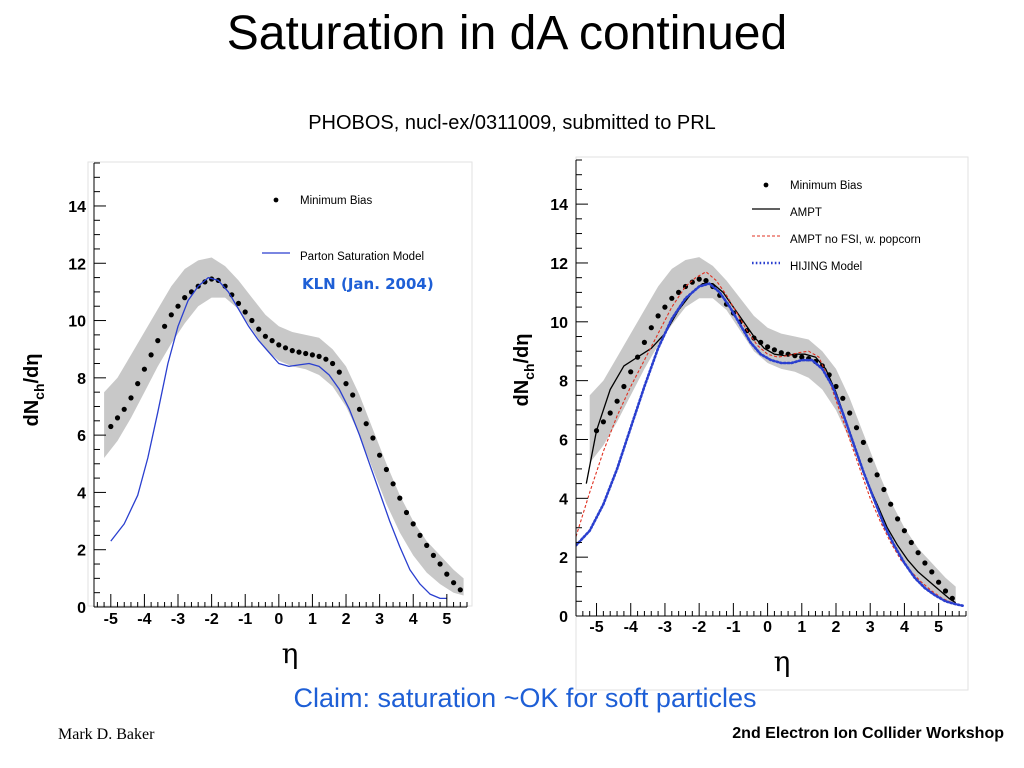  What do you see at coordinates (446, 619) in the screenshot?
I see `x-tick-label: 5` at bounding box center [446, 619].